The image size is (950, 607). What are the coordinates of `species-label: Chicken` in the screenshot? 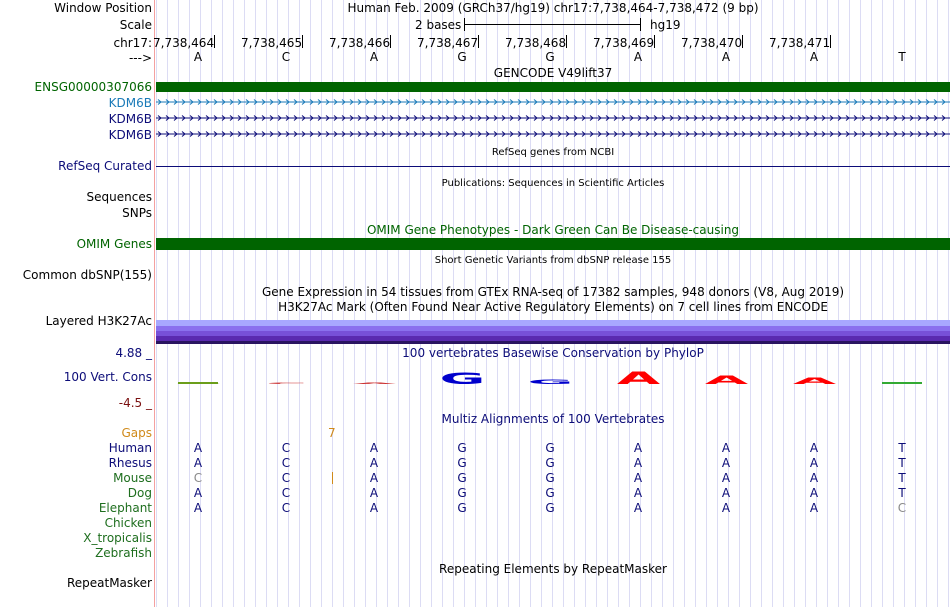 It's located at (128, 523).